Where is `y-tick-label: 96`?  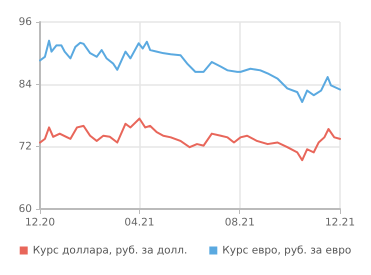
y-tick-label: 96 is located at coordinates (25, 22).